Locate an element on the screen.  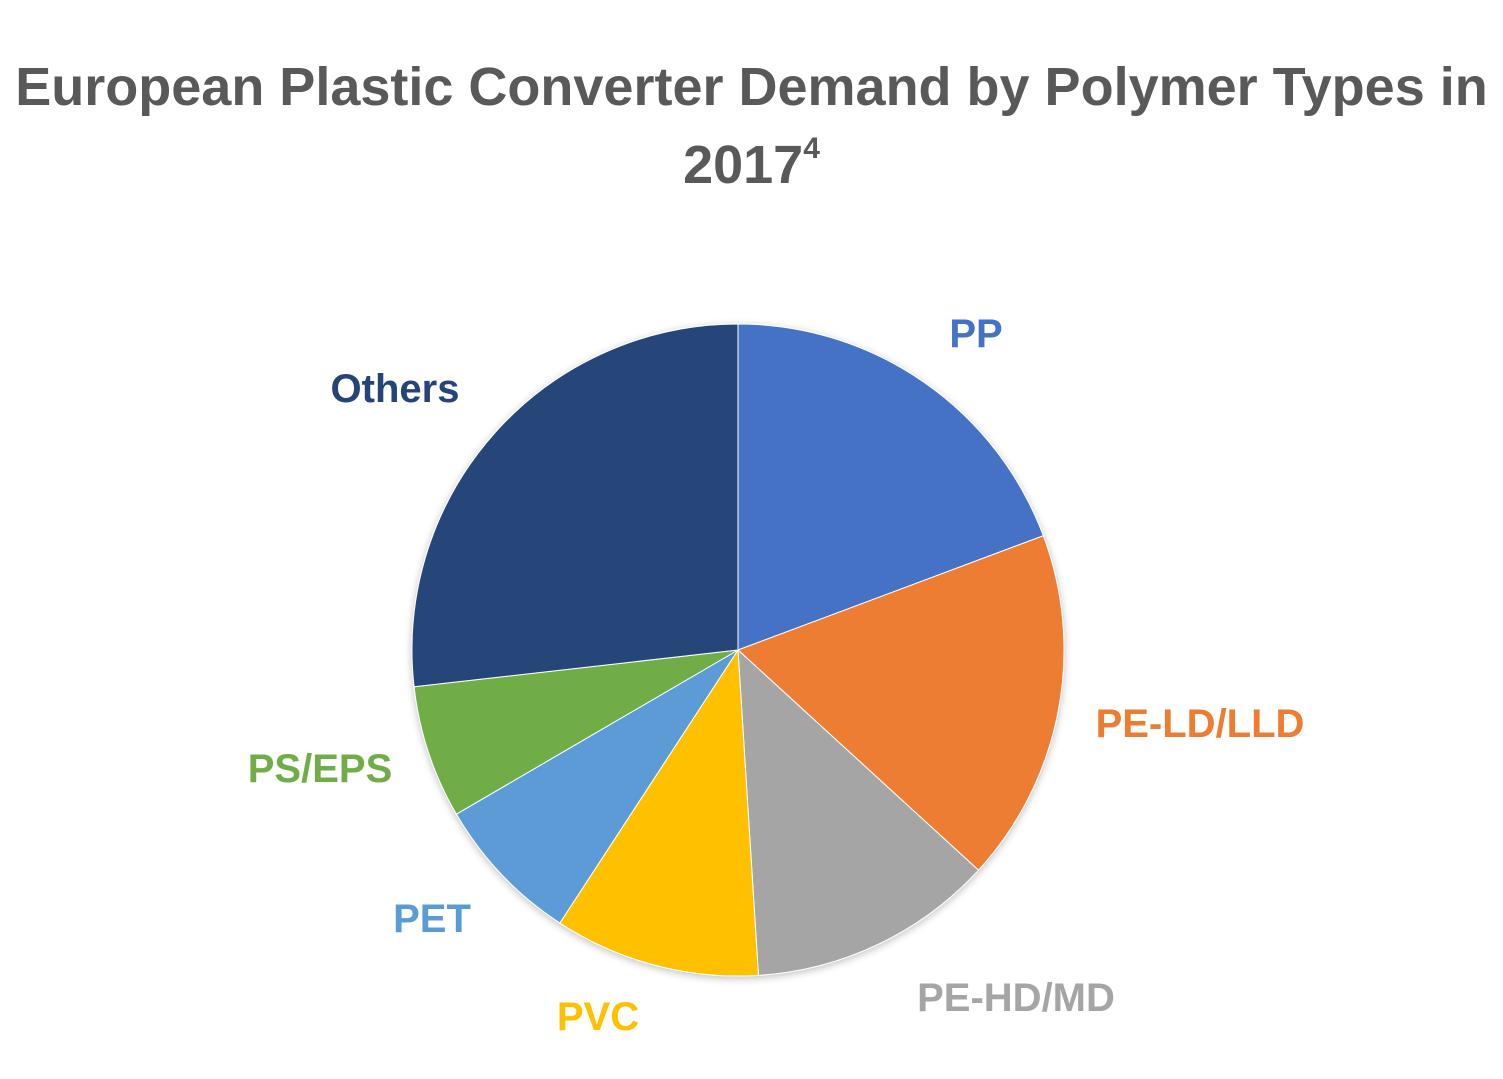
slice-label-pet: PET is located at coordinates (432, 919).